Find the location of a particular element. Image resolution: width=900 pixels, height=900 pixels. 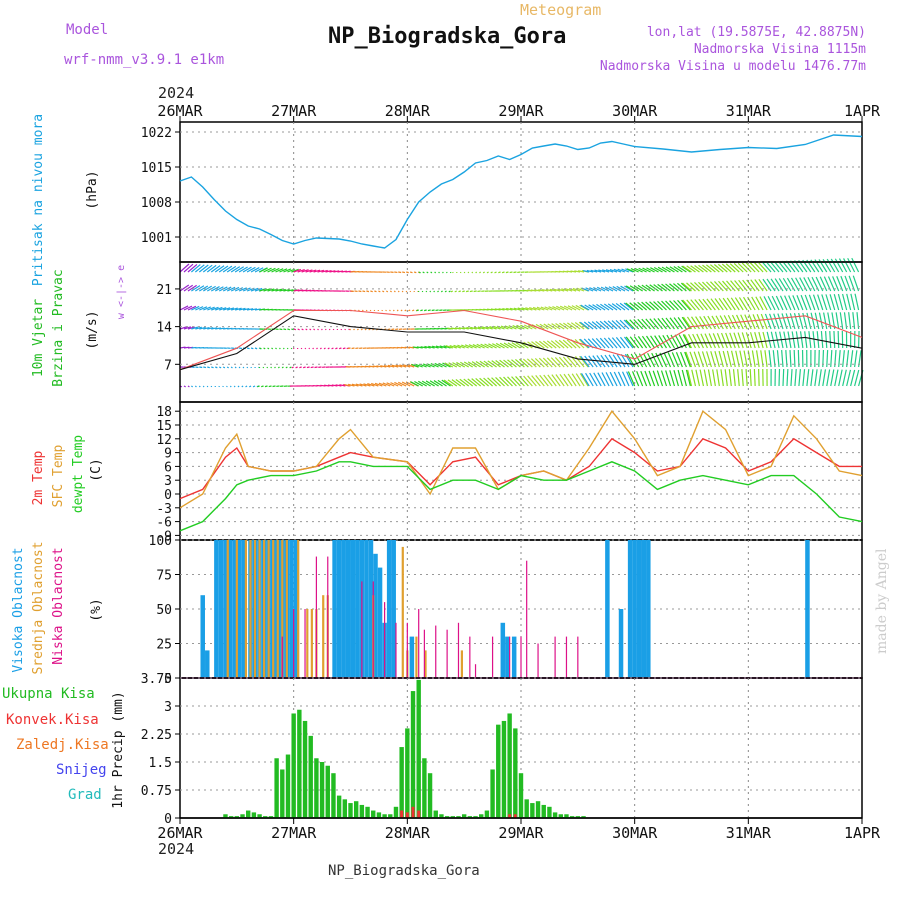

temperature-ytick-label: 9 is located at coordinates (168, 454).